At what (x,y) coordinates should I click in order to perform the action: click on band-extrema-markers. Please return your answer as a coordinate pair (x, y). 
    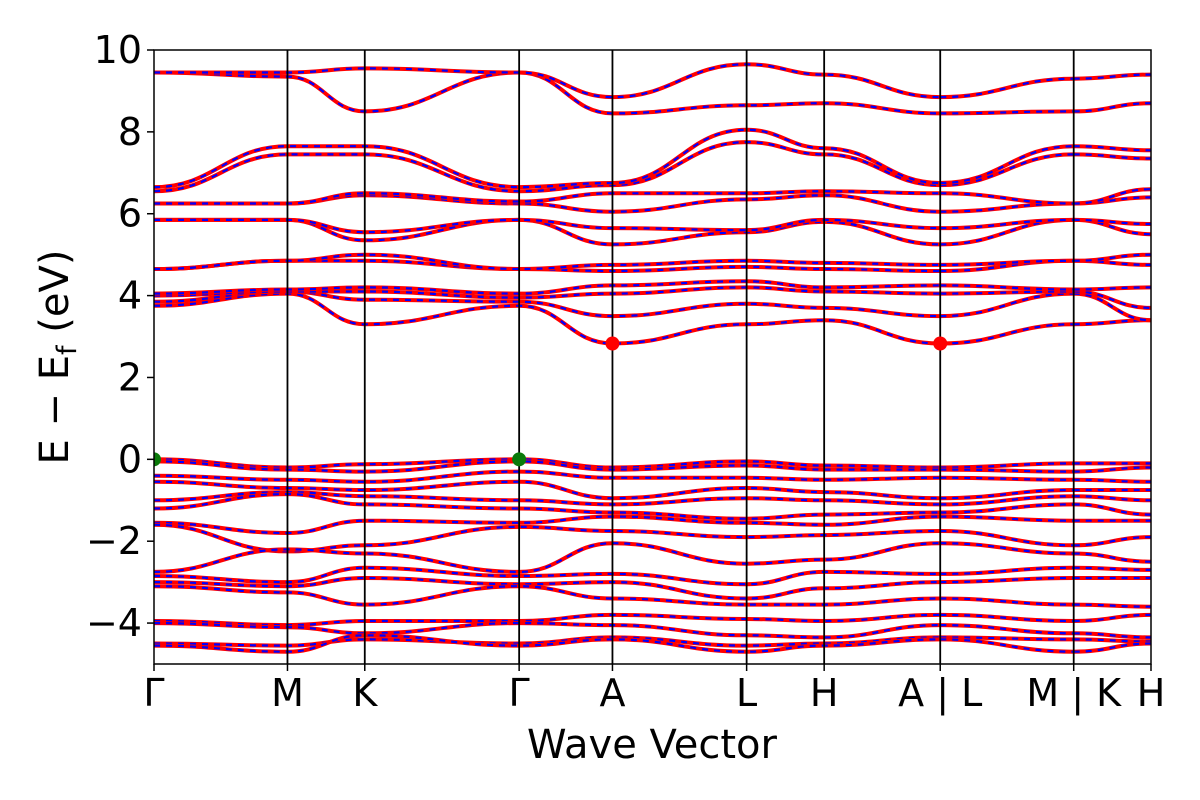
    Looking at the image, I should click on (551, 401).